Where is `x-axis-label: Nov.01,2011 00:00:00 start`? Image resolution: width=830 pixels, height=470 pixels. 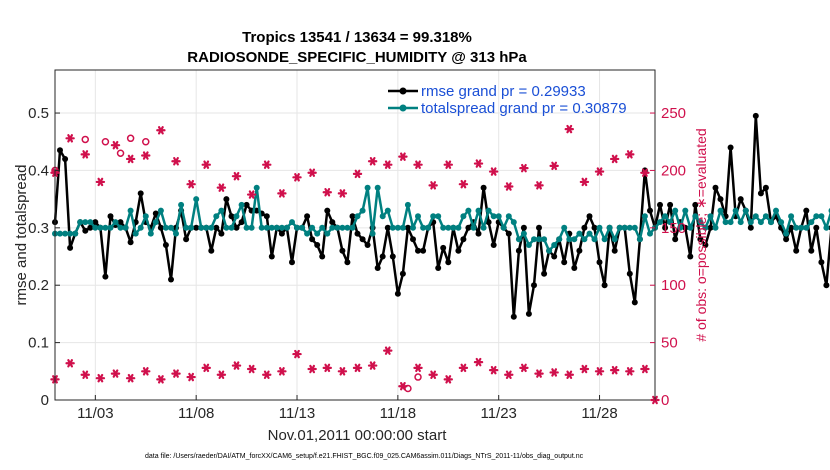 x-axis-label: Nov.01,2011 00:00:00 start is located at coordinates (358, 435).